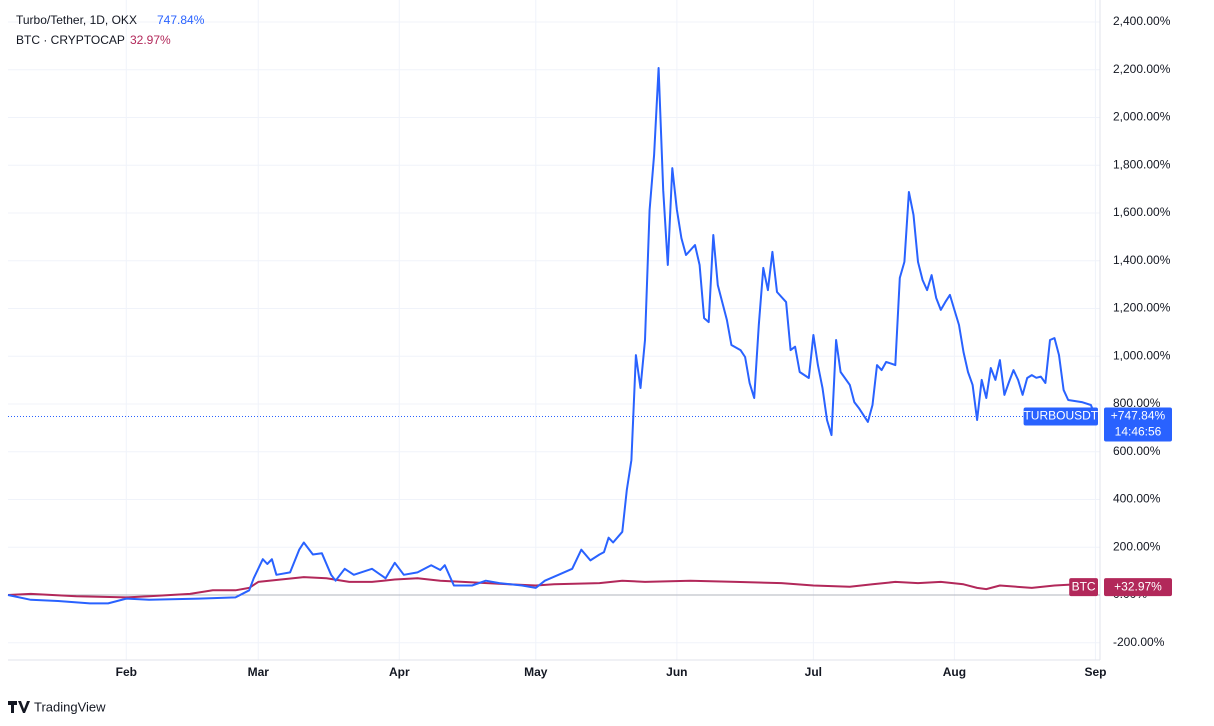  What do you see at coordinates (70, 40) in the screenshot?
I see `legend-name: BTC · CRYPTOCAP` at bounding box center [70, 40].